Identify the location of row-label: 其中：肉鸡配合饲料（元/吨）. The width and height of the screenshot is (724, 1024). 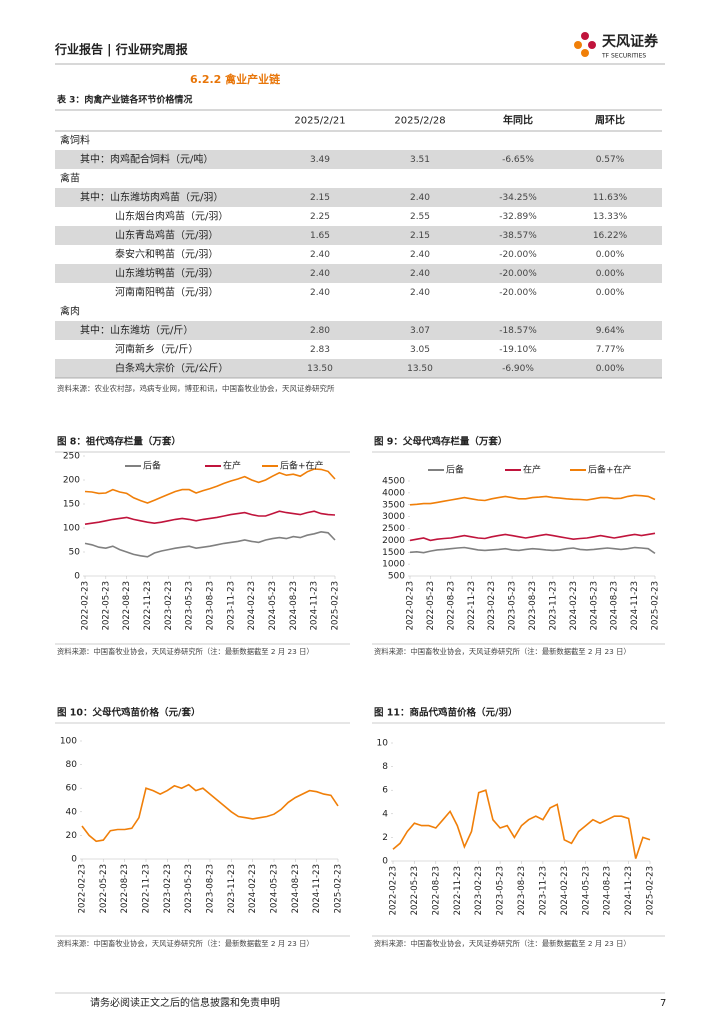
(146, 159).